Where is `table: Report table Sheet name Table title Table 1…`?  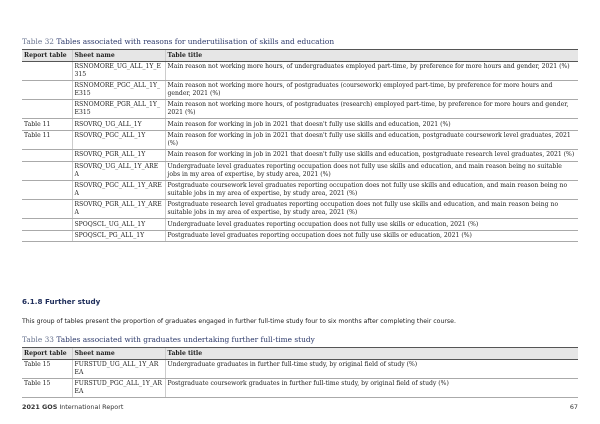
table: Report table Sheet name Table title Table 1… is located at coordinates (300, 372).